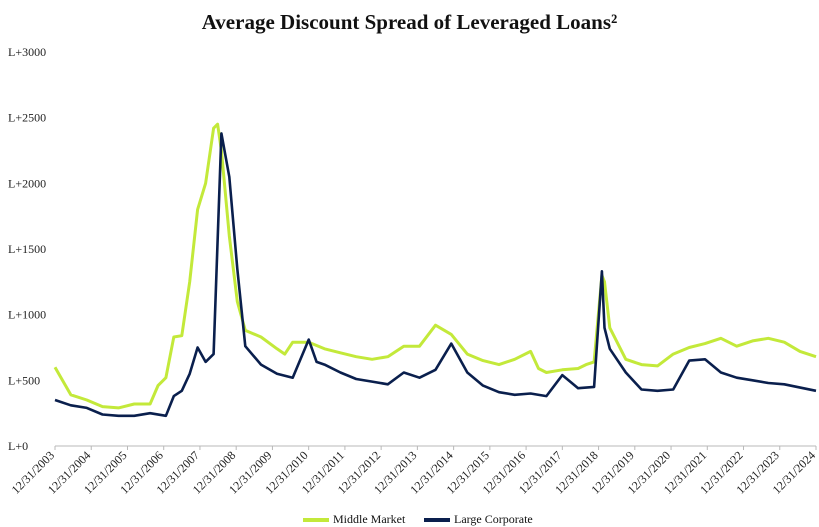 This screenshot has height=527, width=819. I want to click on legend-item-middle-market: Middle Market, so click(354, 519).